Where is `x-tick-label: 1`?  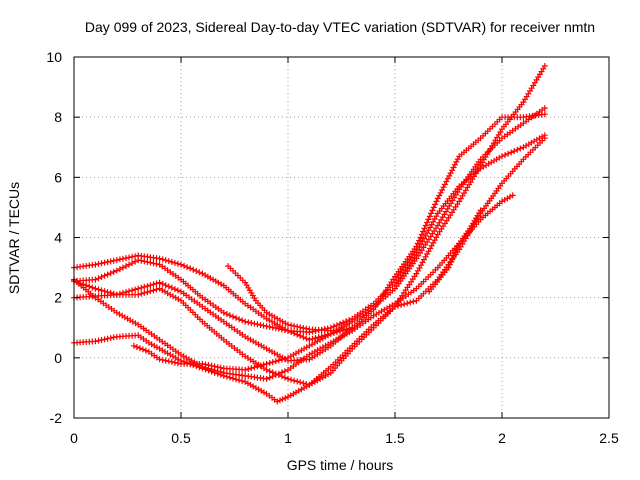 x-tick-label: 1 is located at coordinates (288, 438).